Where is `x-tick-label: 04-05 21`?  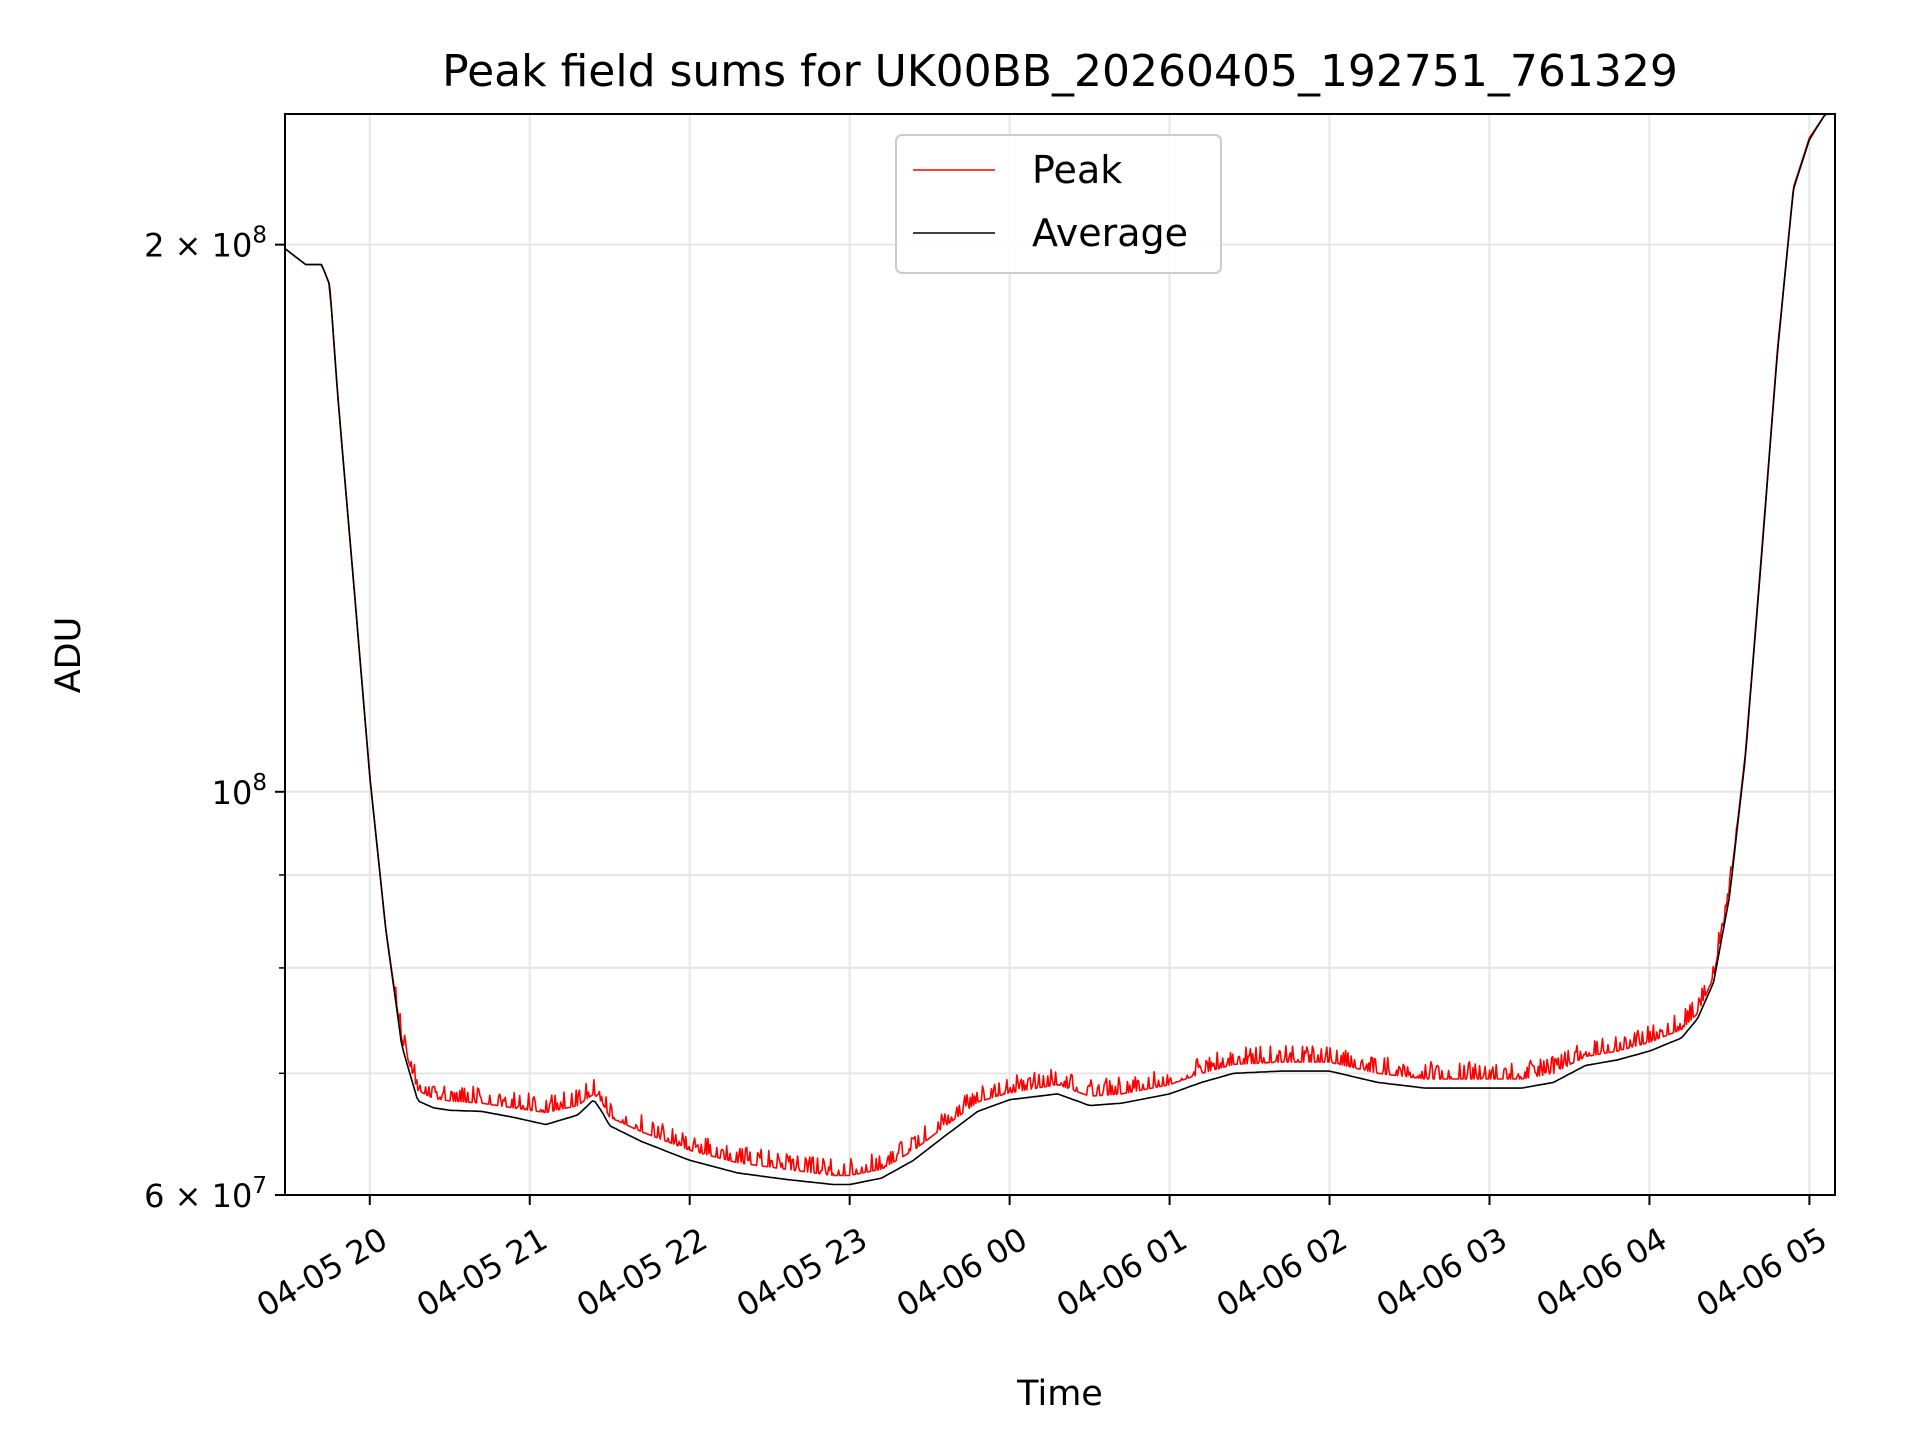
x-tick-label: 04-05 21 is located at coordinates (482, 1272).